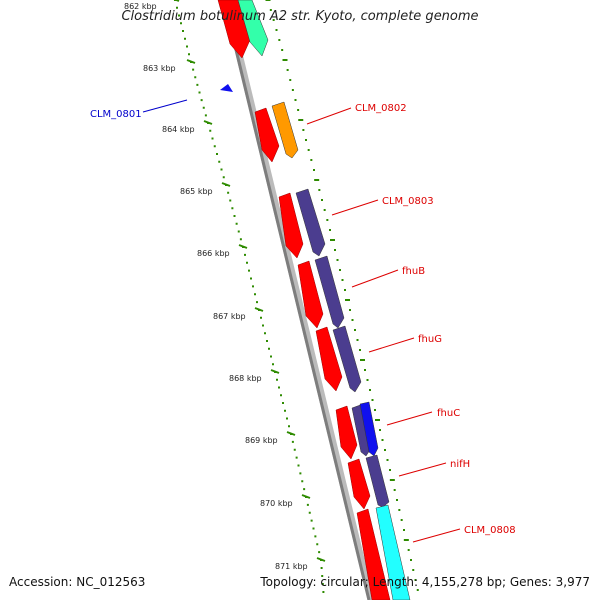 Image resolution: width=600 pixels, height=600 pixels. What do you see at coordinates (116, 114) in the screenshot?
I see `gene-label-clm-0801: CLM_0801` at bounding box center [116, 114].